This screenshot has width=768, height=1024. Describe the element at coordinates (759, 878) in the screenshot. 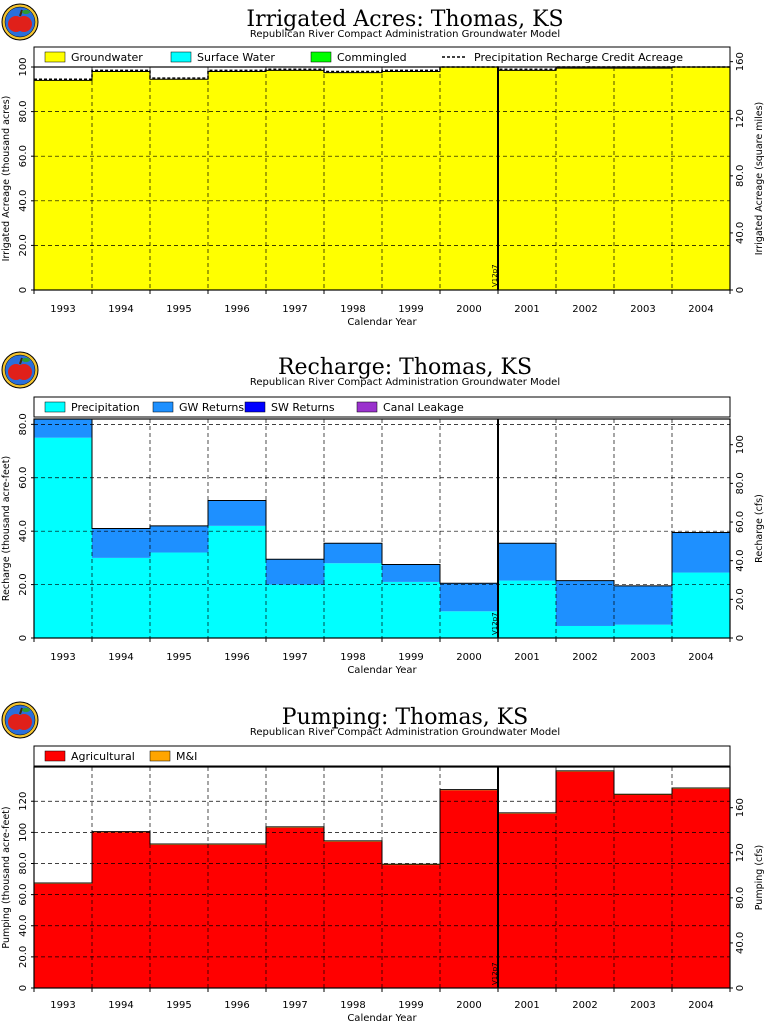

I see `y2-axis-label: Pumping (cfs)` at that location.